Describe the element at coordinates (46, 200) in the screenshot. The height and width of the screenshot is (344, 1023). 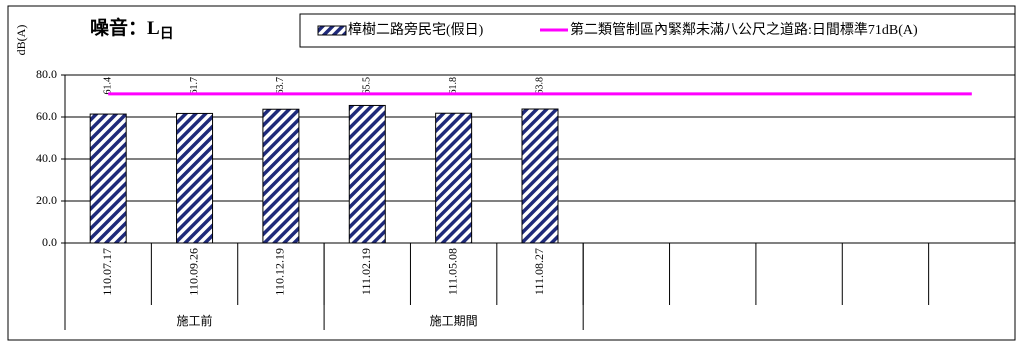
I see `y-tick-label: 20.0` at that location.